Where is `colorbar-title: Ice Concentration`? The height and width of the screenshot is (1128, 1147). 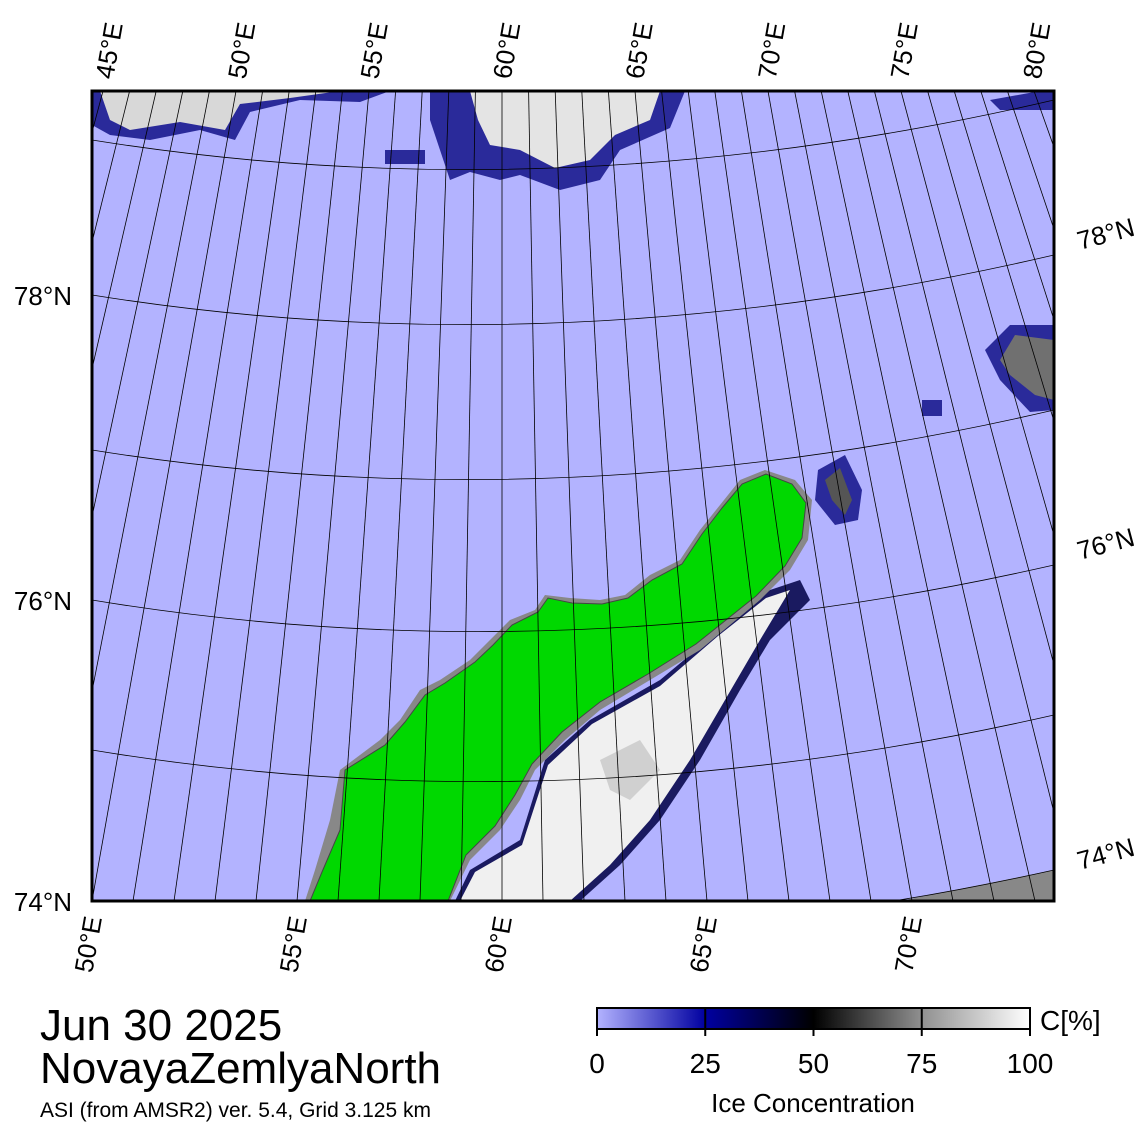 colorbar-title: Ice Concentration is located at coordinates (813, 1103).